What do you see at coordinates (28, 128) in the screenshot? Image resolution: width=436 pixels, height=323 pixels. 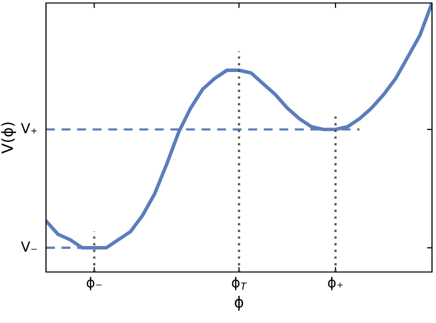 I see `text: V₊` at bounding box center [28, 128].